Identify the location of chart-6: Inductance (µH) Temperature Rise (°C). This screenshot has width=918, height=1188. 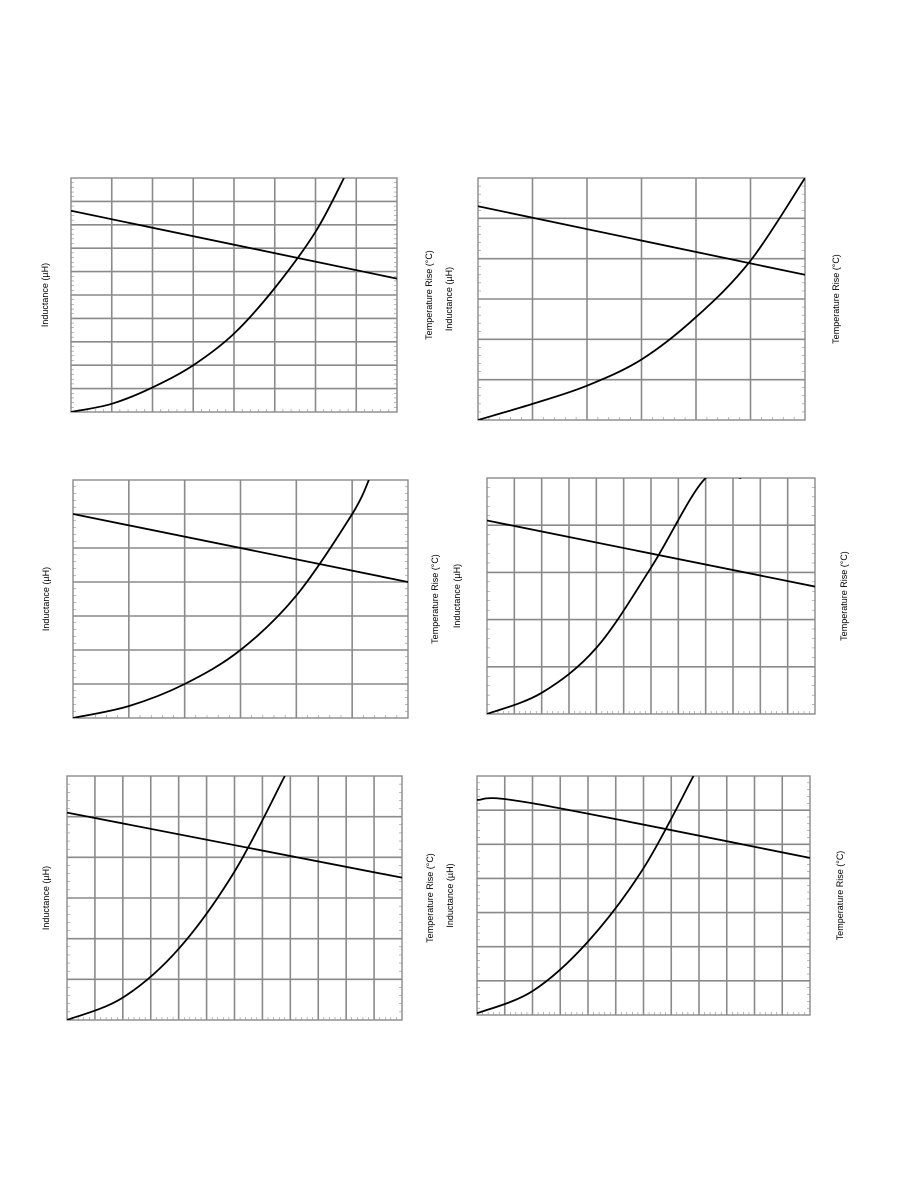
(645, 895).